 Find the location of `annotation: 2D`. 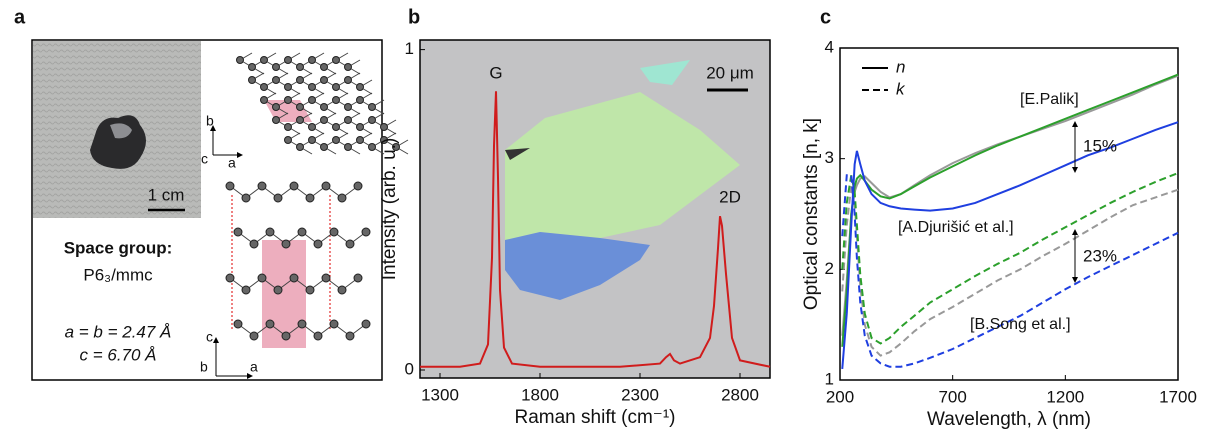

annotation: 2D is located at coordinates (730, 196).